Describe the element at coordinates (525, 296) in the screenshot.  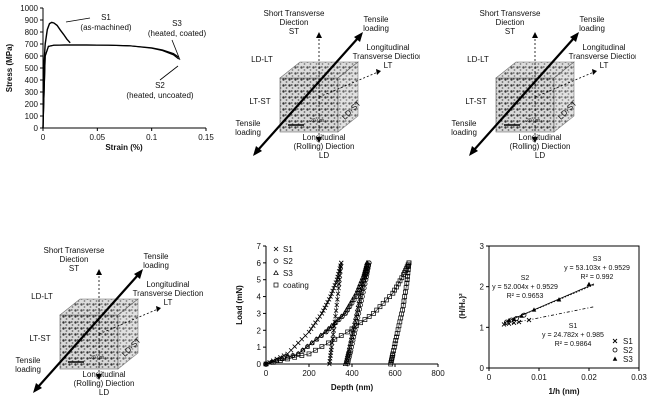
I see `fit-s2-r2: R² = 0.9653` at that location.